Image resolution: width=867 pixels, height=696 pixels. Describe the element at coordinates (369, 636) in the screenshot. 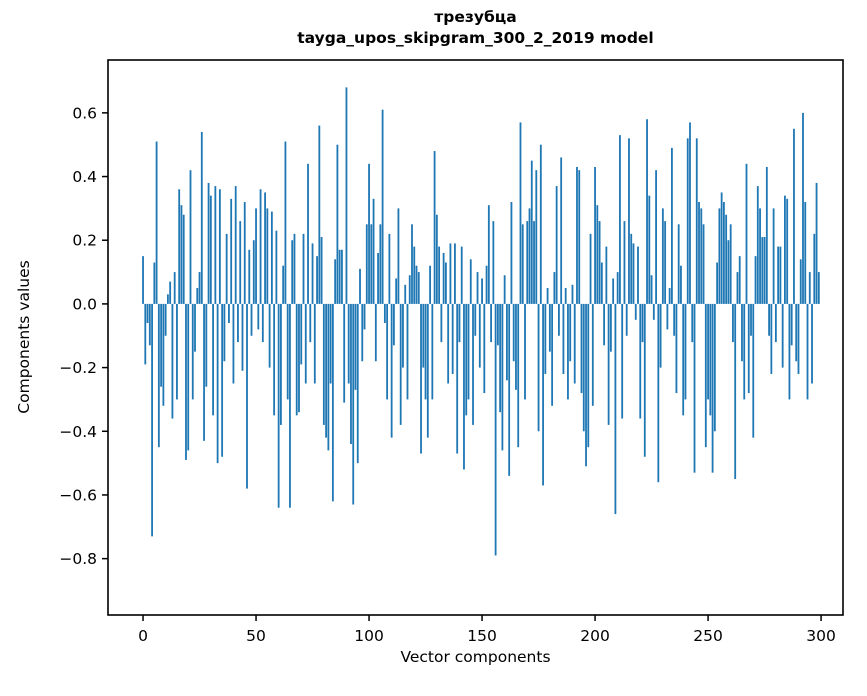

I see `x-tick-label: 100` at that location.